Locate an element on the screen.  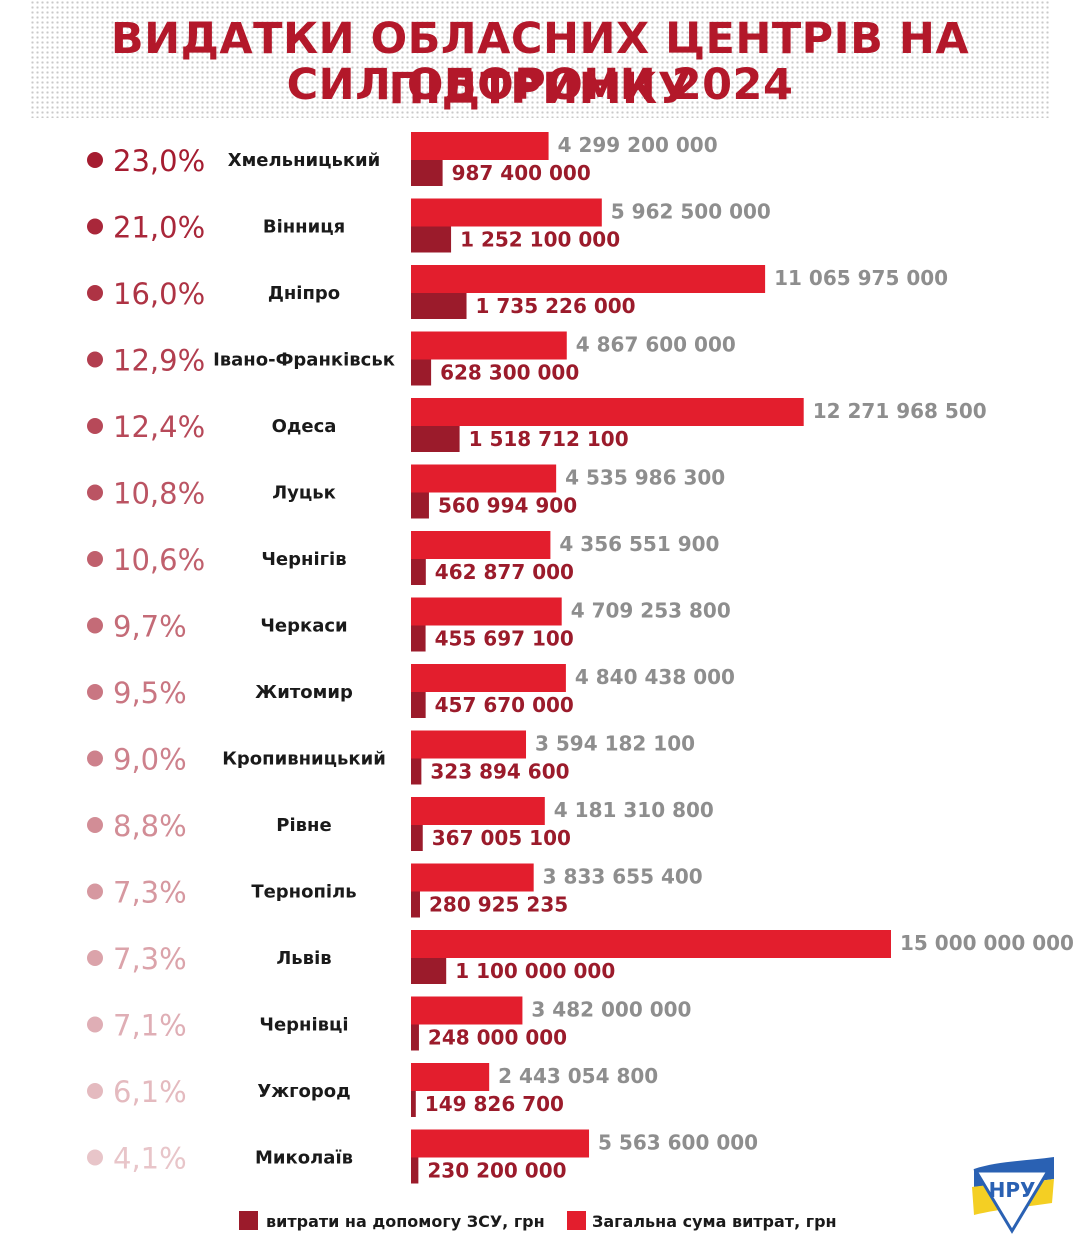
city-label: Луцьк is located at coordinates (304, 493).